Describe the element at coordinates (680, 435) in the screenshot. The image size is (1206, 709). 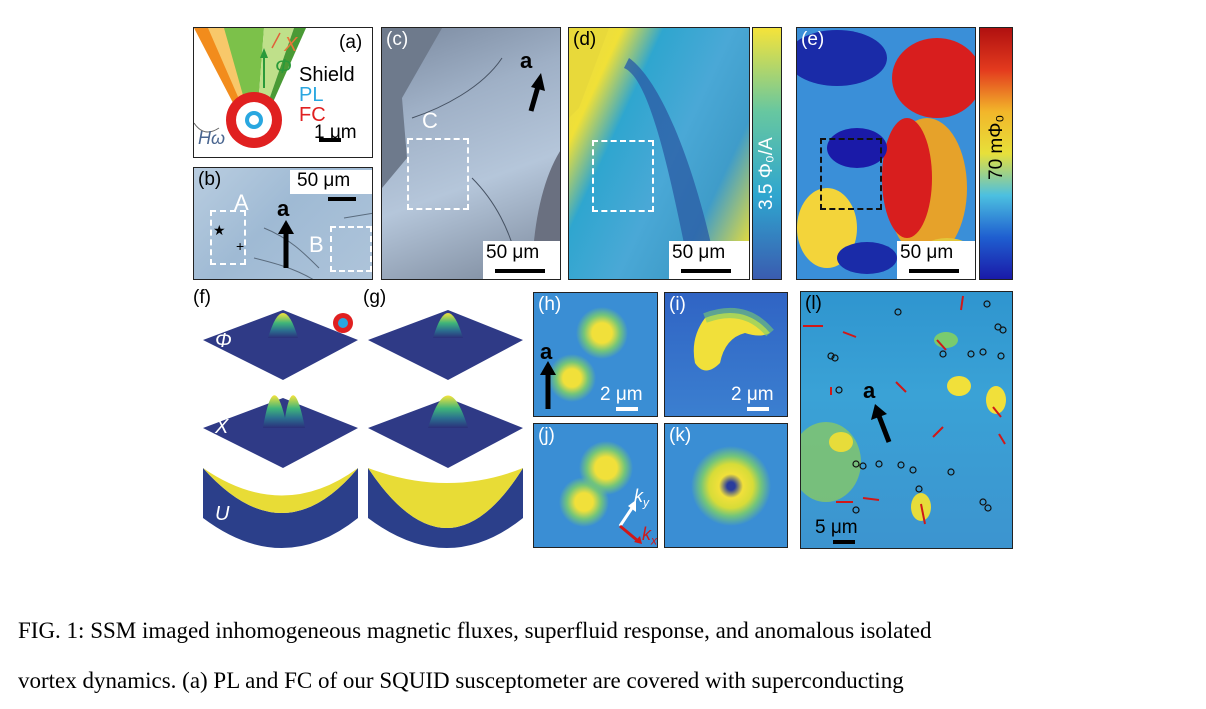
I see `panel-k-label: (k)` at that location.